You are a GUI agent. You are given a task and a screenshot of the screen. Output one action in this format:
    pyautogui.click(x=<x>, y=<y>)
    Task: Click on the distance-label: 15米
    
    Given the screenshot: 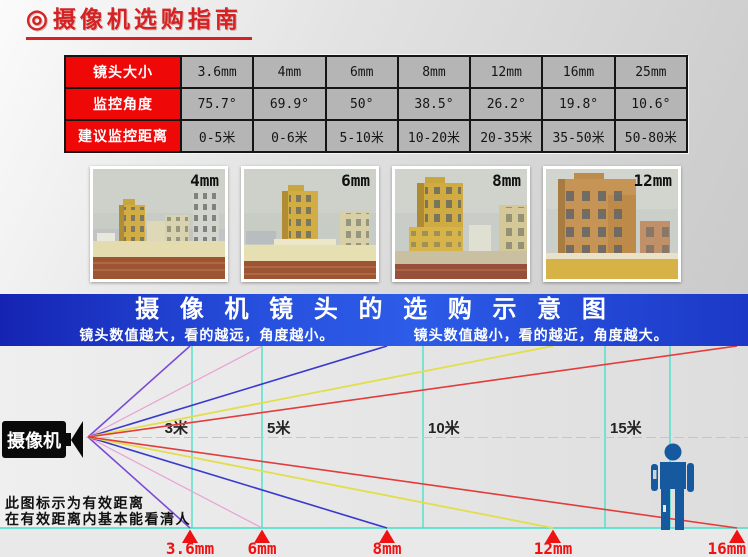 What is the action you would take?
    pyautogui.click(x=626, y=428)
    